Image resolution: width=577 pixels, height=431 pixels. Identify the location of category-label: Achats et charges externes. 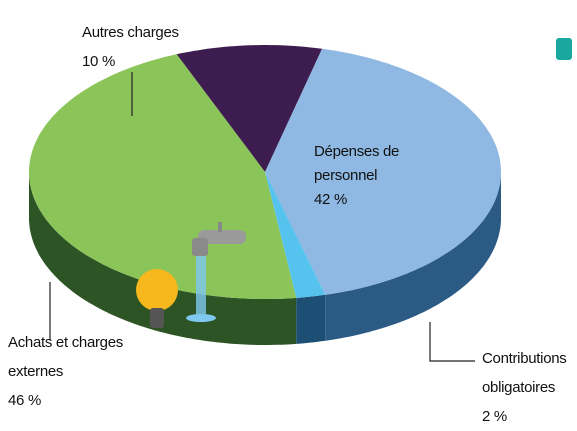
(65, 357).